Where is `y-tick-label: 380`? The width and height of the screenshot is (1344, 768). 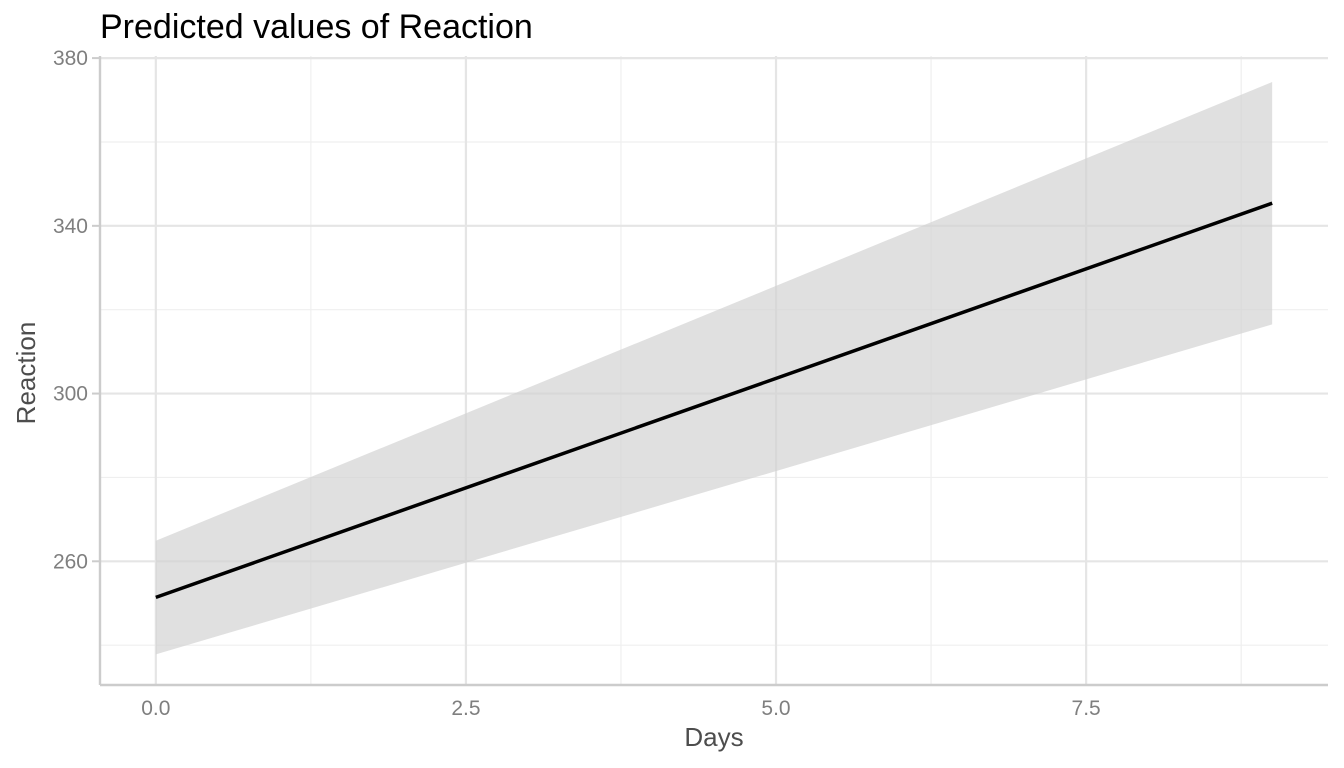
y-tick-label: 380 is located at coordinates (70, 58).